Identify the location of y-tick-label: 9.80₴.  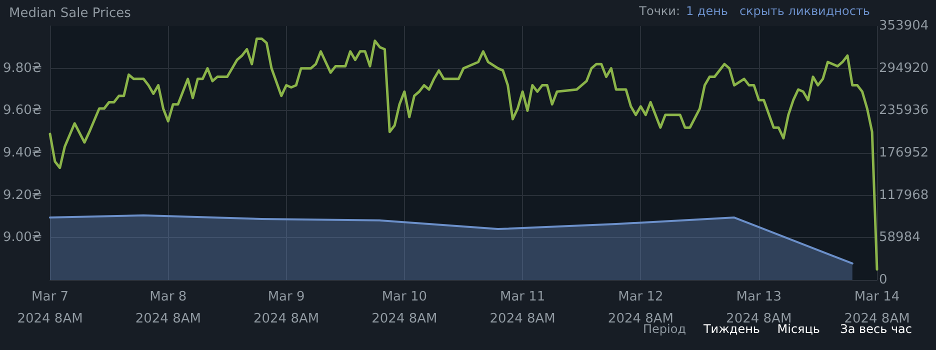
(22, 68).